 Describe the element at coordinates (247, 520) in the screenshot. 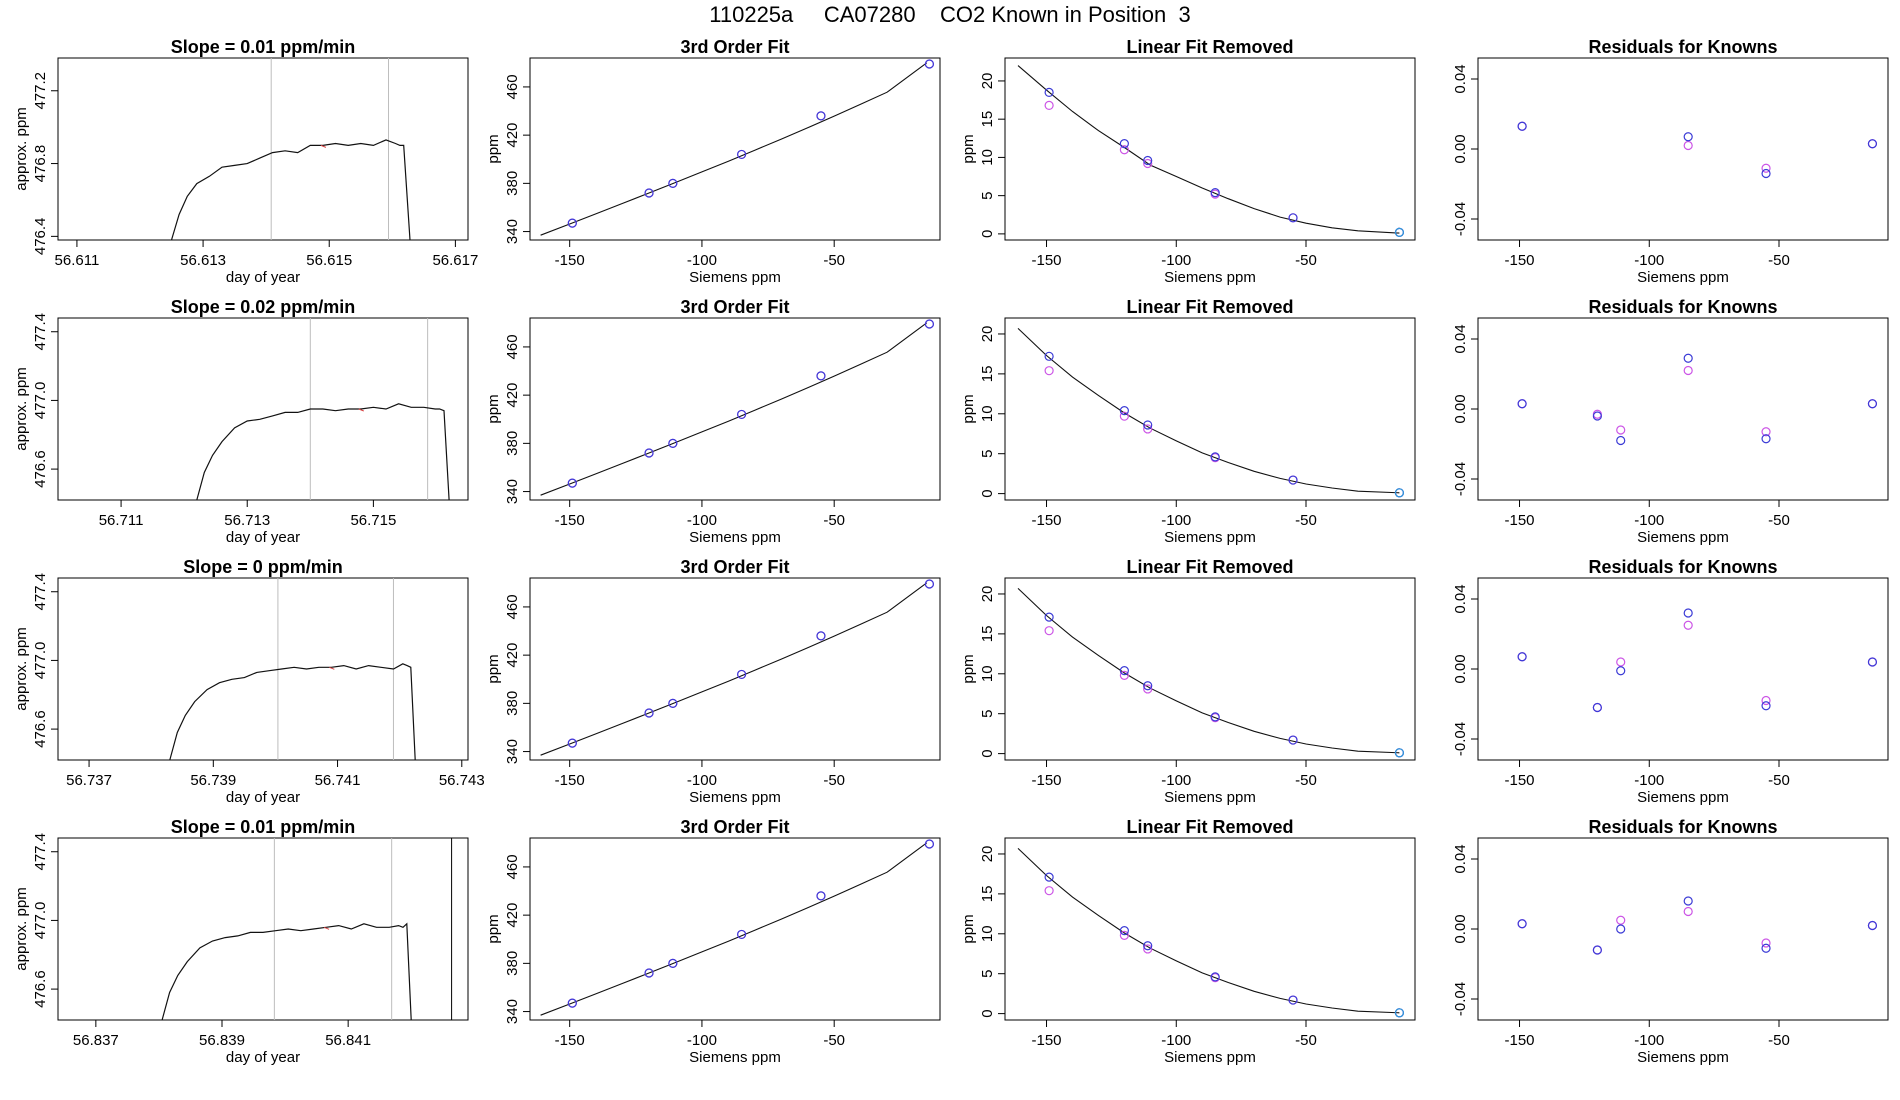

I see `x-tick-label: 56.713` at that location.